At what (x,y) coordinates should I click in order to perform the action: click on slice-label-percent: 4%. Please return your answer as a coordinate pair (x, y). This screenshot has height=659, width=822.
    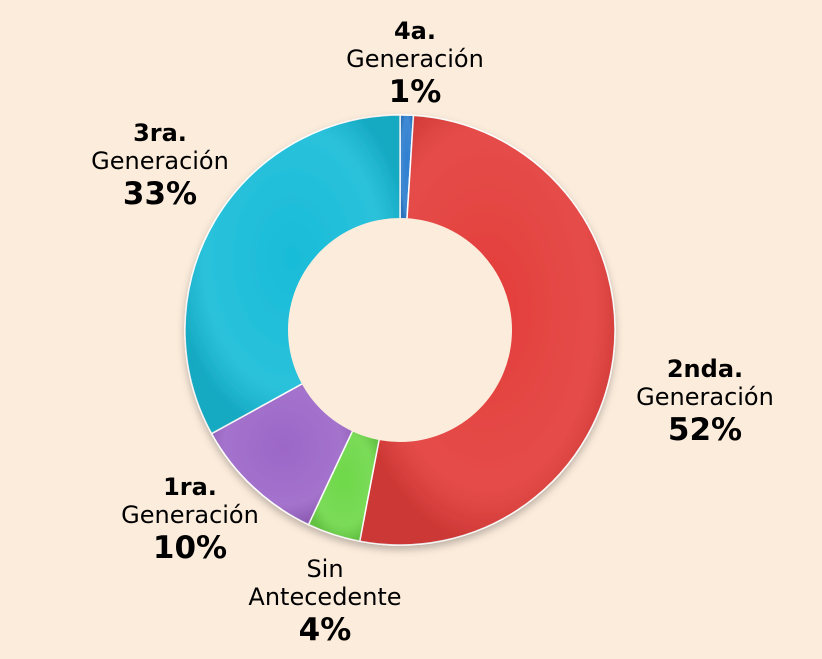
    Looking at the image, I should click on (325, 630).